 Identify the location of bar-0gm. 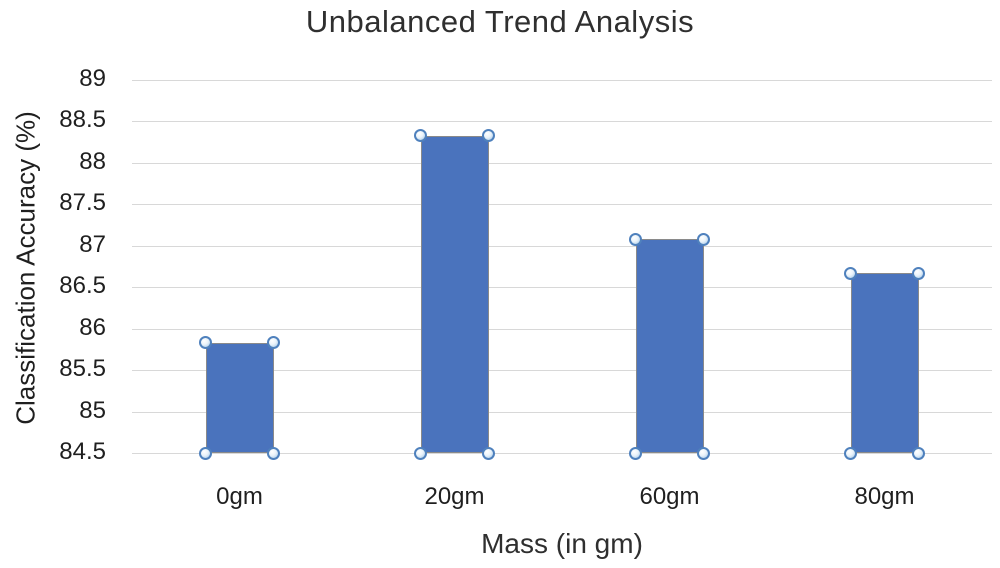
(239, 397).